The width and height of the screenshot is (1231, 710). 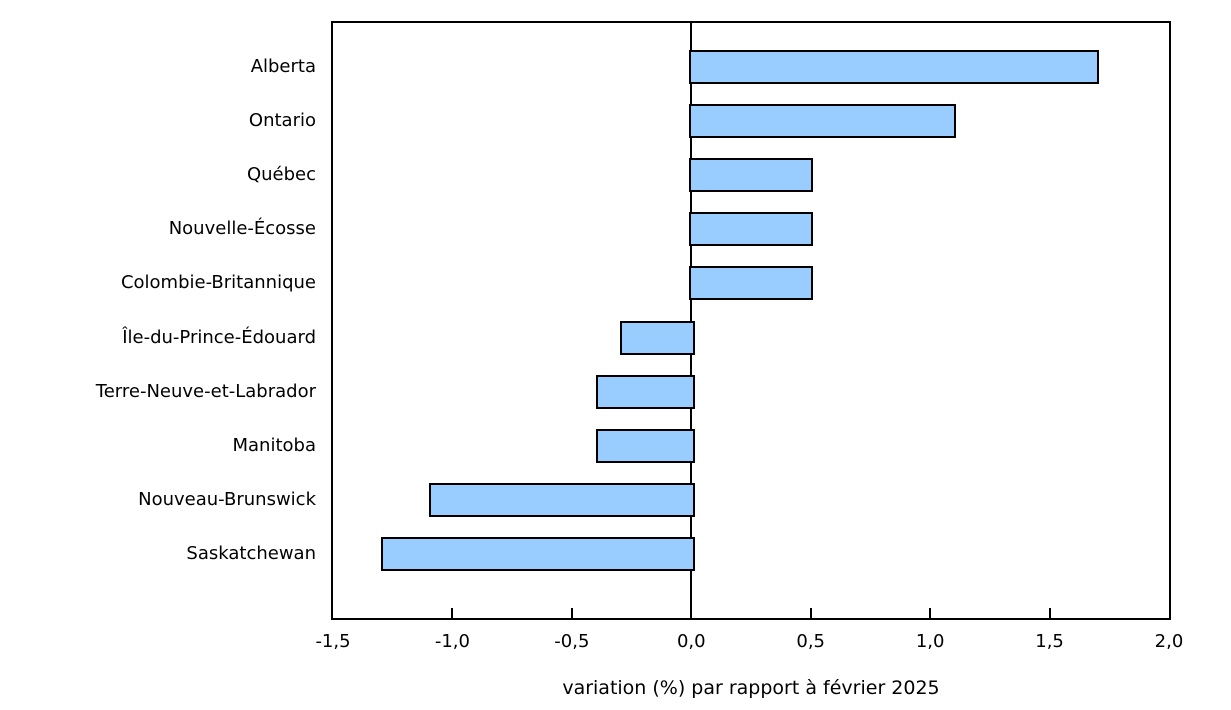 What do you see at coordinates (1049, 641) in the screenshot?
I see `x-tick-label: 1,5` at bounding box center [1049, 641].